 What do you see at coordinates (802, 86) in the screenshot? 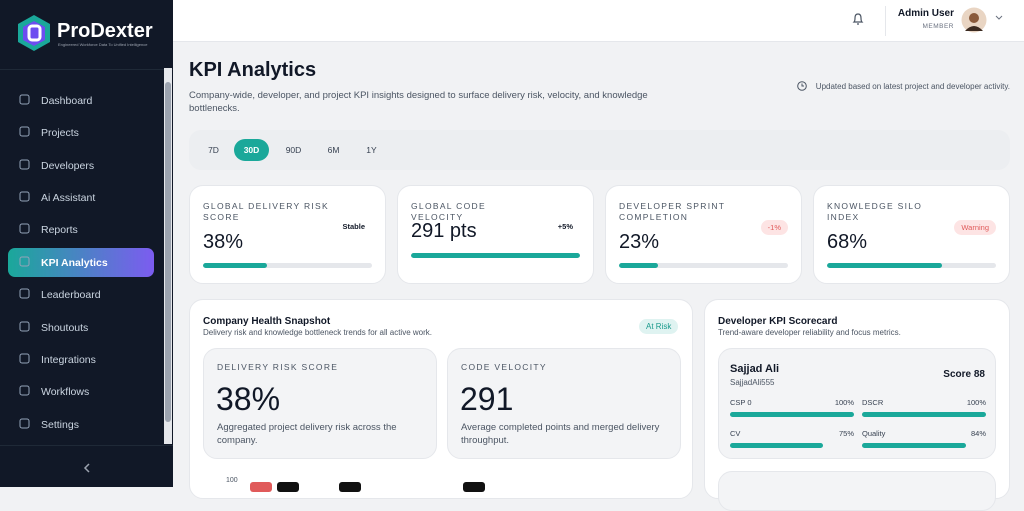
I see `clock-icon` at bounding box center [802, 86].